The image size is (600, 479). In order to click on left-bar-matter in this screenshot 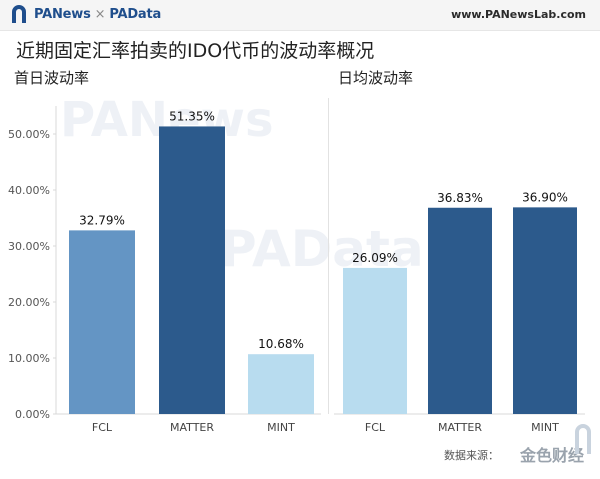, I will do `click(192, 270)`.